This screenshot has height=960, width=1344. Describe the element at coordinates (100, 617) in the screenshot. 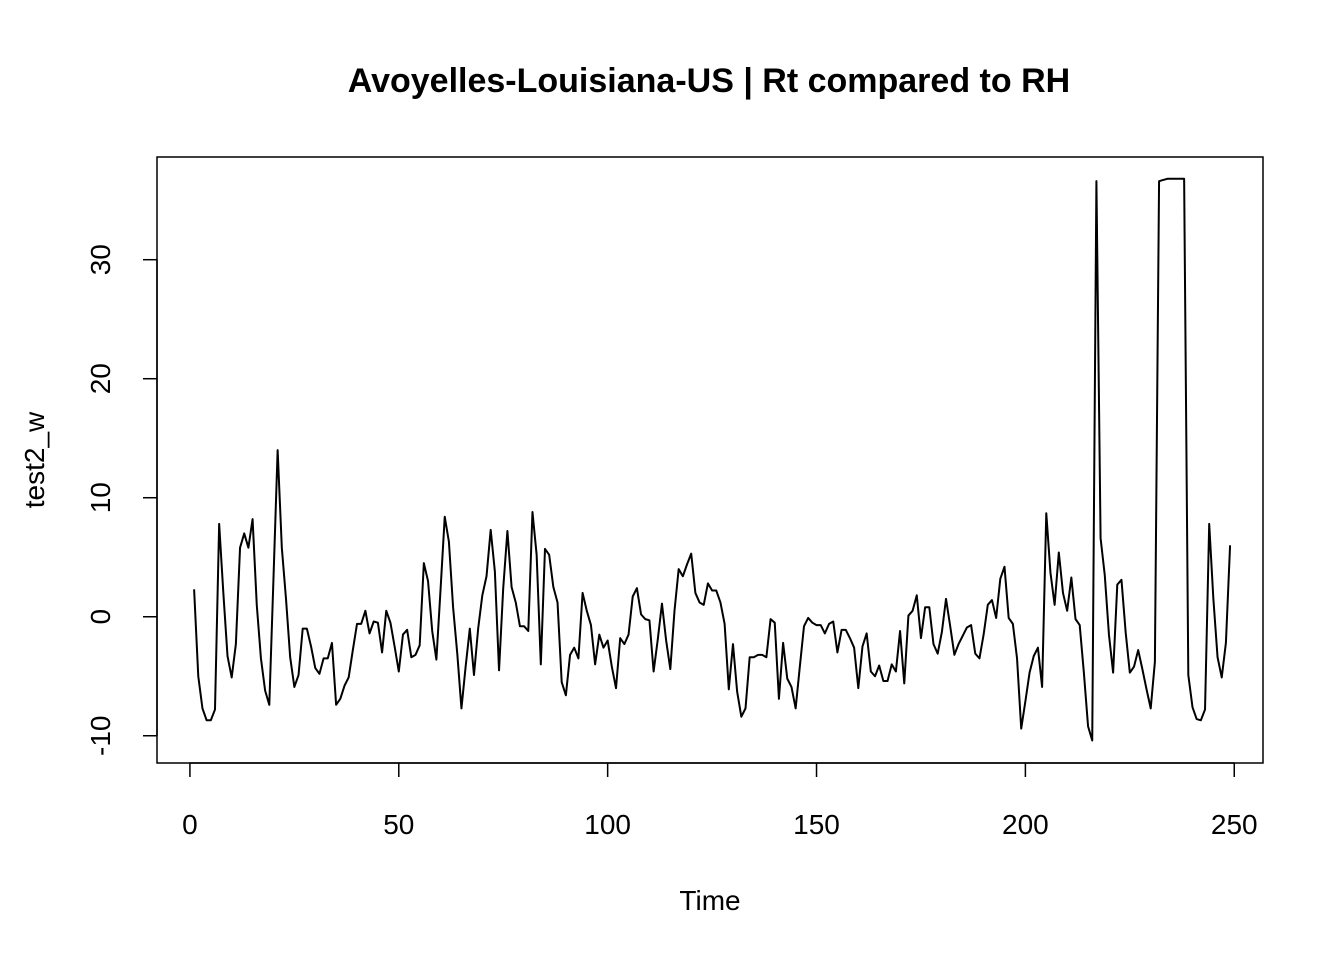

I see `y-tick-label: 0` at that location.